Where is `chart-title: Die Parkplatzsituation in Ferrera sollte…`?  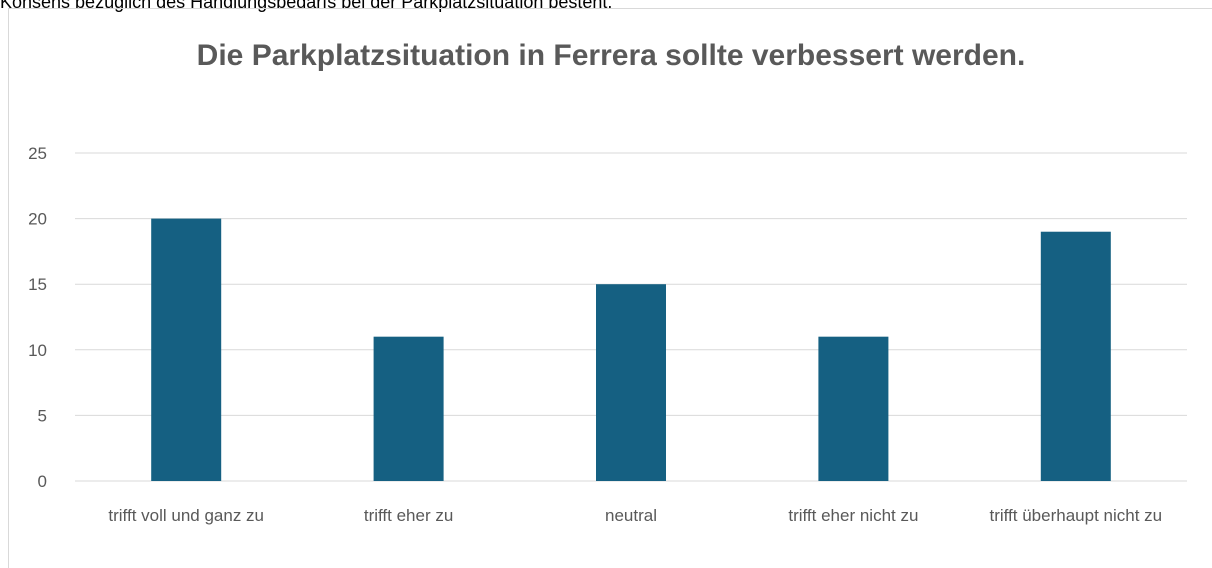
chart-title: Die Parkplatzsituation in Ferrera sollte… is located at coordinates (611, 55).